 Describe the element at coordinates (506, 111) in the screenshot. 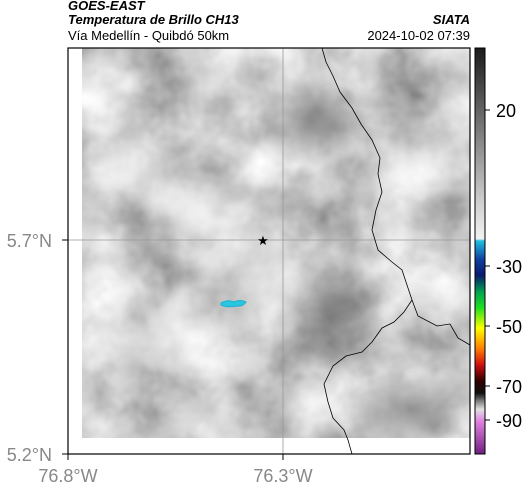

I see `colorbar-tick-label: 20` at that location.